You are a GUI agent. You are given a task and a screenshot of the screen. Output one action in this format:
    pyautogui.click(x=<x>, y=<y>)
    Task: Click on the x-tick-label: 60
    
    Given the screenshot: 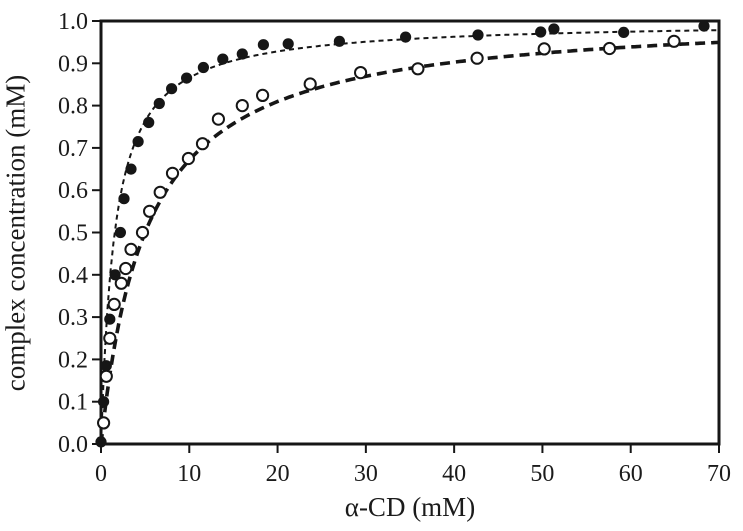 What is the action you would take?
    pyautogui.click(x=631, y=474)
    